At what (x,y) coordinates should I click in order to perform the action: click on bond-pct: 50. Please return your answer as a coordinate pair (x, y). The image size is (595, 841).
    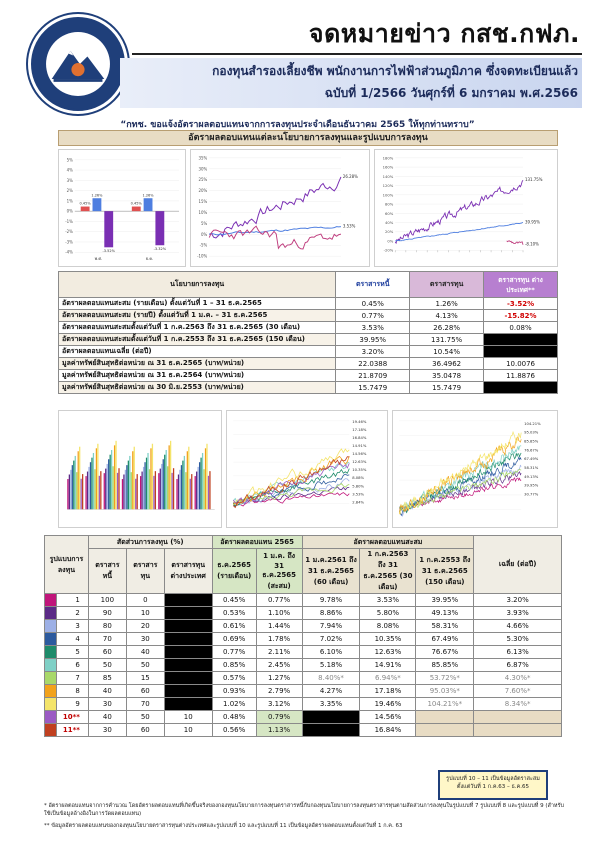
    Looking at the image, I should click on (107, 665).